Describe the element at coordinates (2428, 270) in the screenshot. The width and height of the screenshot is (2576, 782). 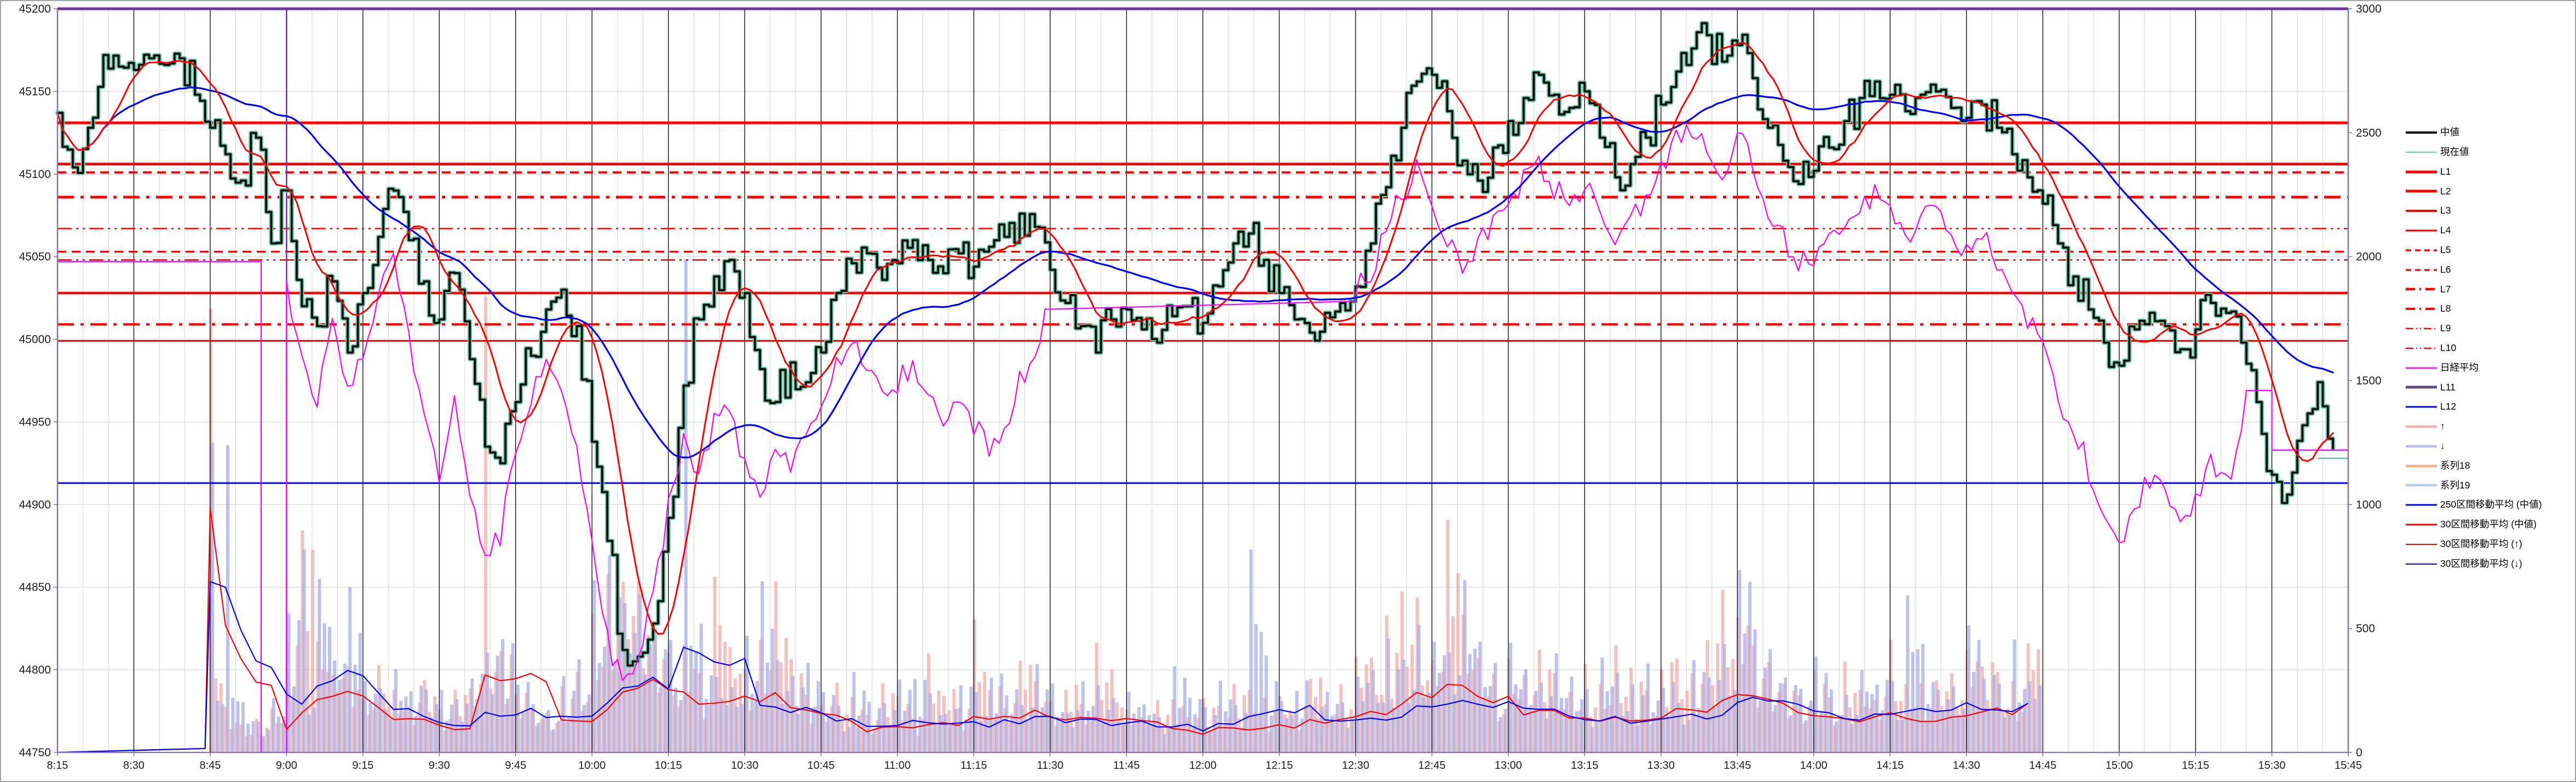
I see `legend-item-8: L6` at that location.